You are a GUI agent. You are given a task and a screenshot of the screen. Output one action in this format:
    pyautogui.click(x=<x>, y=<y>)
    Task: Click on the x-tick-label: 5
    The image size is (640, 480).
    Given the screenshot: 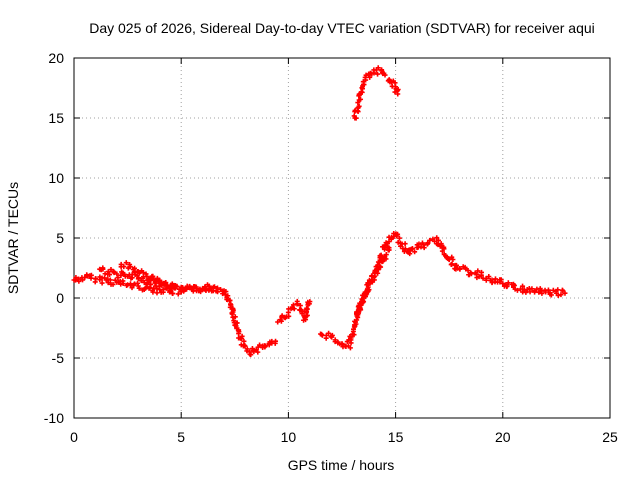 What is the action you would take?
    pyautogui.click(x=181, y=437)
    